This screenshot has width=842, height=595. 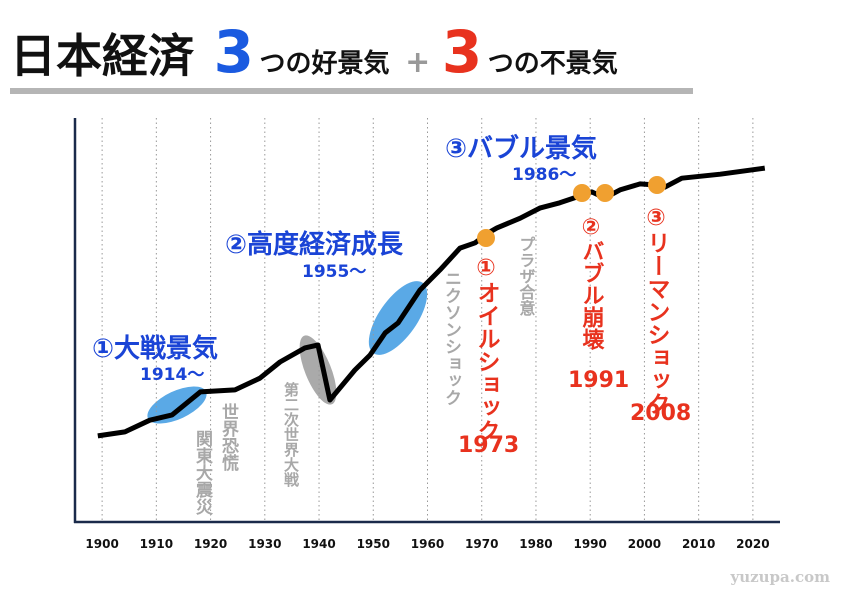 I want to click on annotation: 1991, so click(x=598, y=380).